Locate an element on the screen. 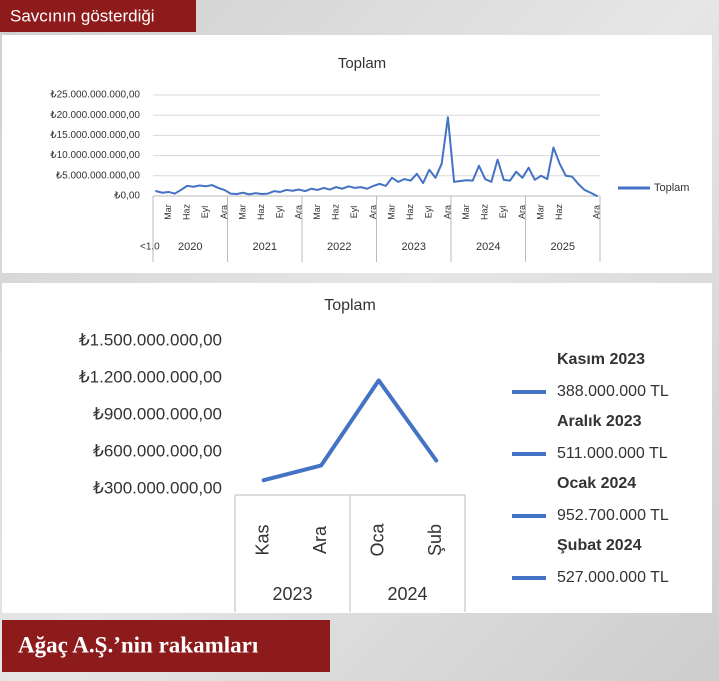  x-group-label: 2020 is located at coordinates (190, 247).